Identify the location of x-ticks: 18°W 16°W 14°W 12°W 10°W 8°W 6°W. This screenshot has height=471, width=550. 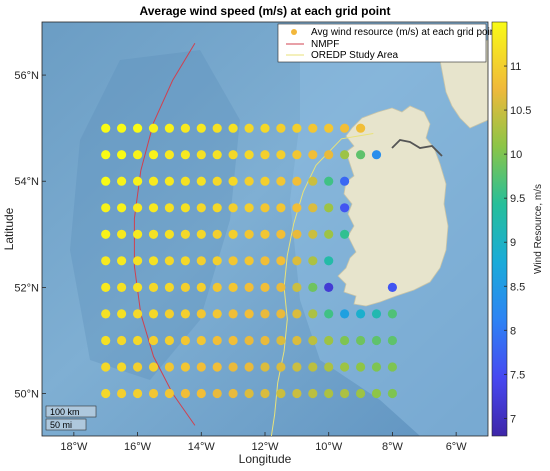
(263, 442).